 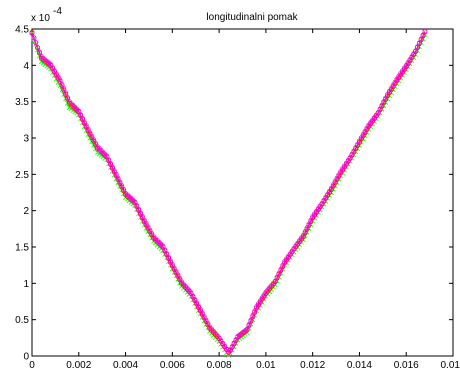 What do you see at coordinates (359, 364) in the screenshot?
I see `x-tick-label: 0.014` at bounding box center [359, 364].